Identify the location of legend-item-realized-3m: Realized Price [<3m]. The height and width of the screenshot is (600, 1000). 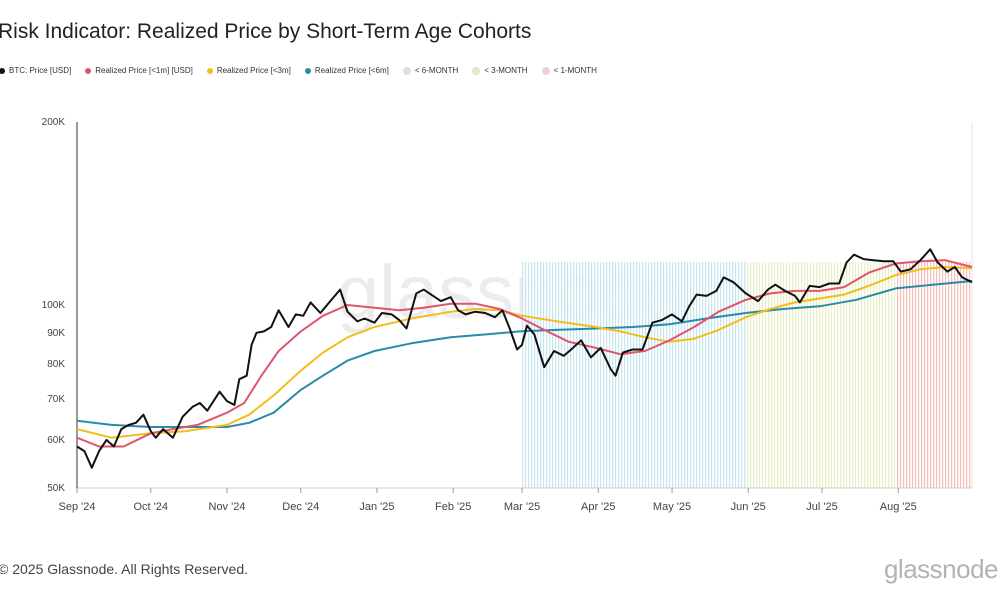
(248, 70).